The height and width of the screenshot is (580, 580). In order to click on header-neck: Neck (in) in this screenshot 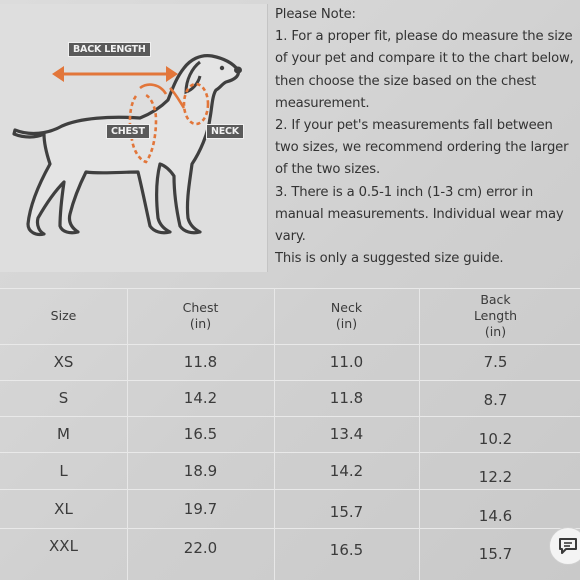, I will do `click(346, 316)`.